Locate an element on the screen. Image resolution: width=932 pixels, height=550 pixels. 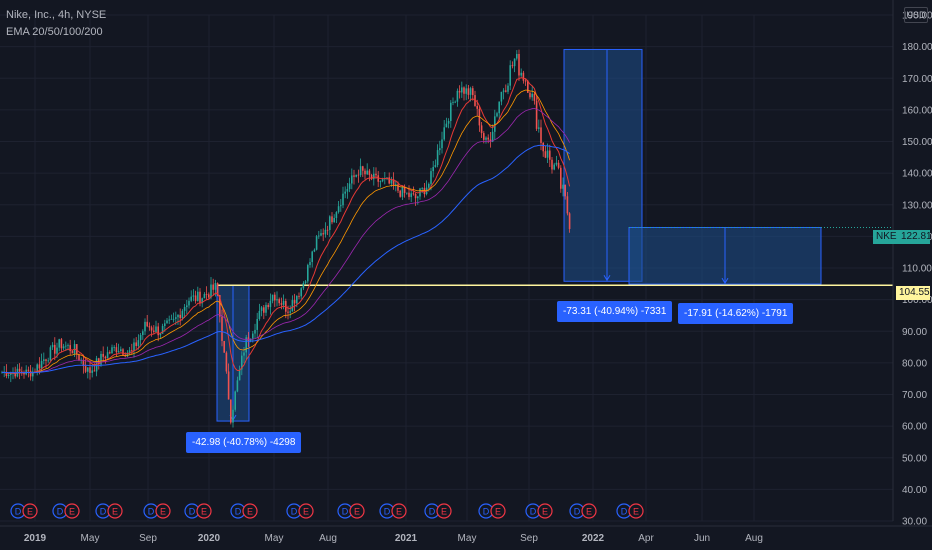
currency-button: USD is located at coordinates (916, 15).